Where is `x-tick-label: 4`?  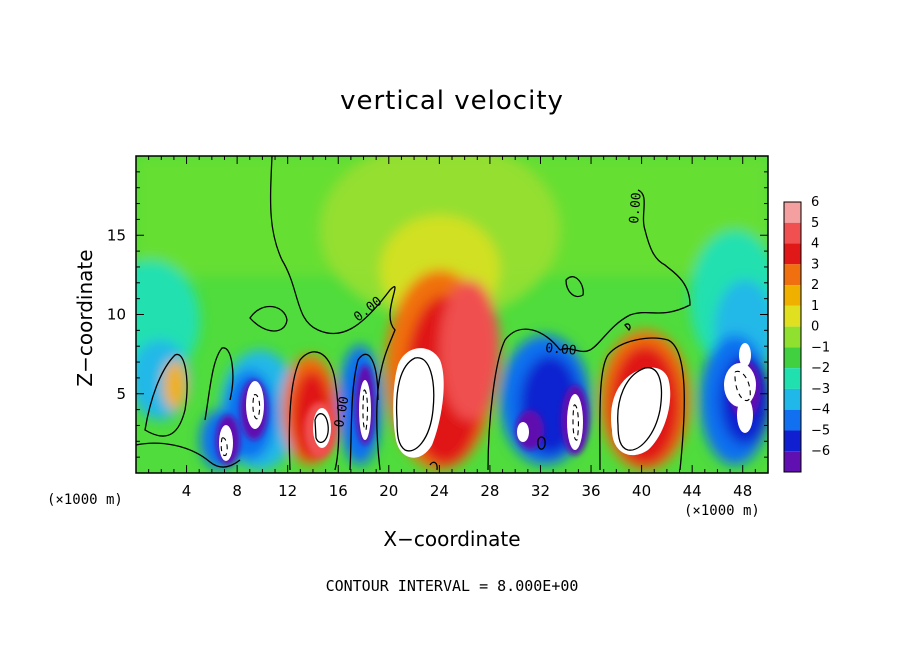 x-tick-label: 4 is located at coordinates (187, 491).